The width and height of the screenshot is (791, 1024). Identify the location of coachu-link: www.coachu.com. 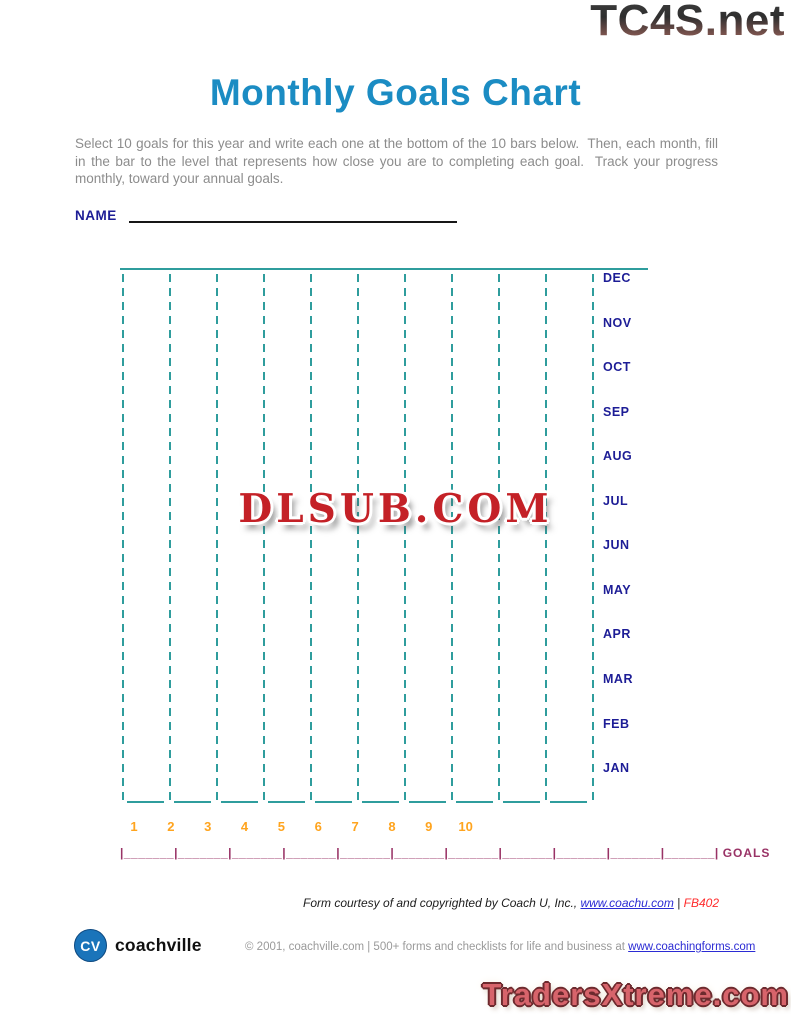
(627, 903).